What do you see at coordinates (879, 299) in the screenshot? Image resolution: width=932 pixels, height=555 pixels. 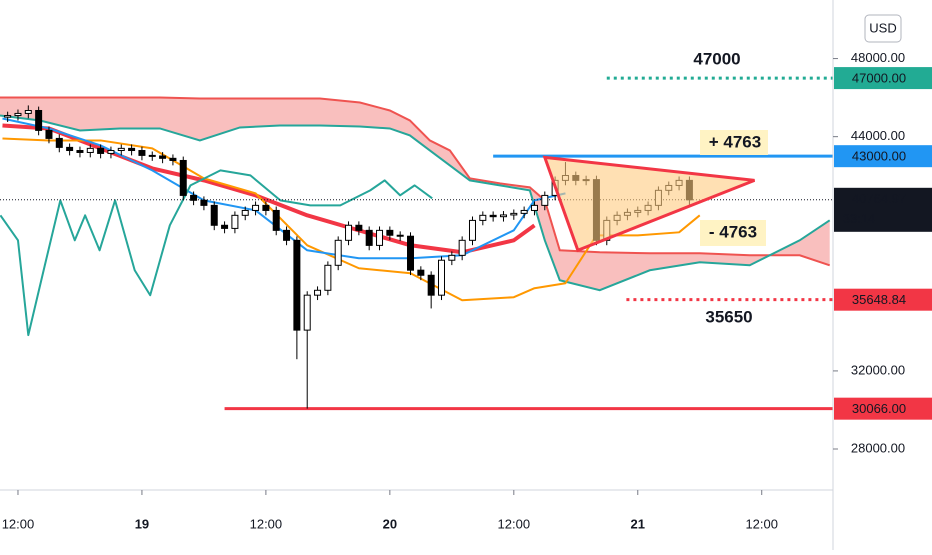 I see `price-level-label: 35648.84` at bounding box center [879, 299].